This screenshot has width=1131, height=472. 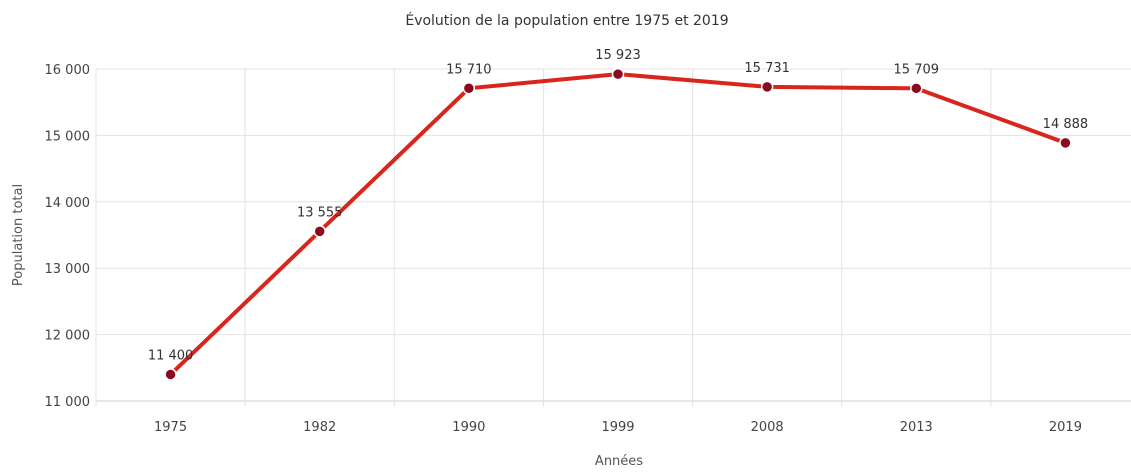 I want to click on y-tick-label: 12 000, so click(x=68, y=336).